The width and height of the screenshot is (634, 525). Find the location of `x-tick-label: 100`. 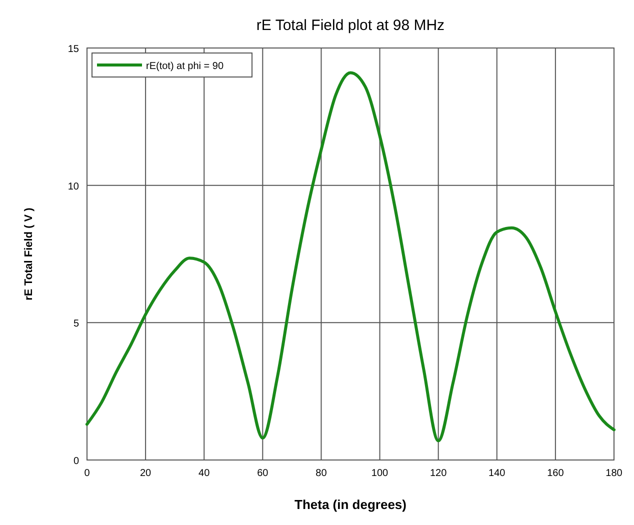

x-tick-label: 100 is located at coordinates (380, 473).